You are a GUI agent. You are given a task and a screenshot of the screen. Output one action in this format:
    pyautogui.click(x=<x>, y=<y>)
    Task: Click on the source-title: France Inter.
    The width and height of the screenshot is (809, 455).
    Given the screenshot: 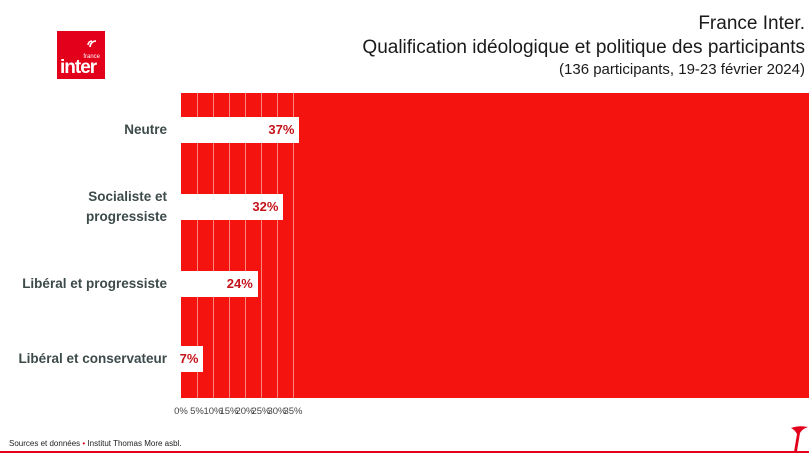 What is the action you would take?
    pyautogui.click(x=751, y=23)
    